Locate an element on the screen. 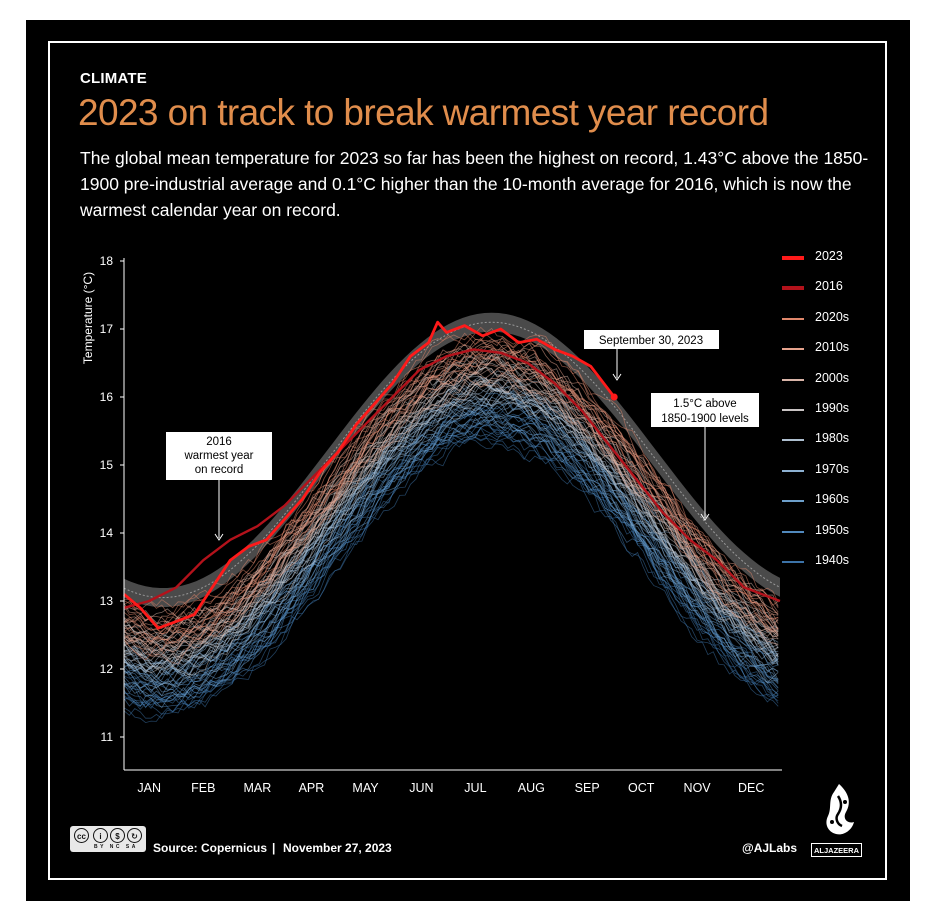 This screenshot has height=922, width=933. y-tick-label: 18 is located at coordinates (107, 261).